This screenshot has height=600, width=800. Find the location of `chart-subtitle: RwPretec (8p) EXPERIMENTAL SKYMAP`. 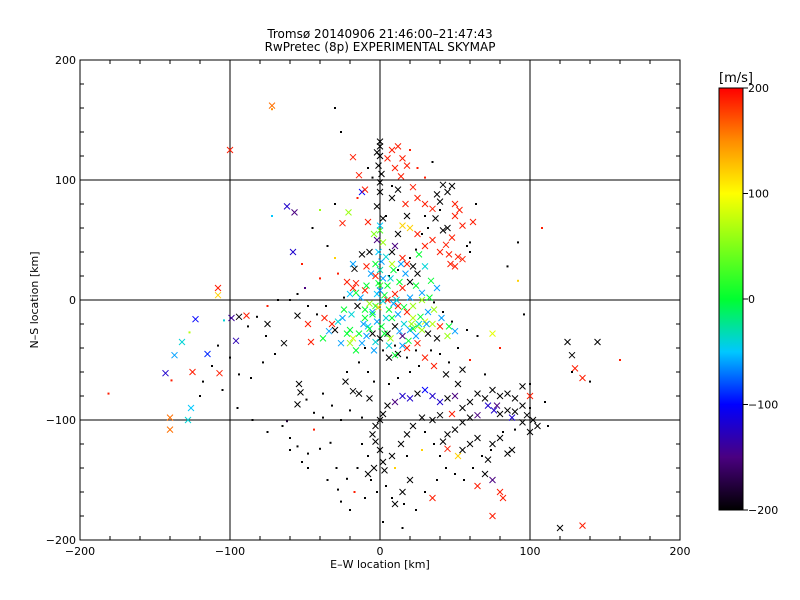

chart-subtitle: RwPretec (8p) EXPERIMENTAL SKYMAP is located at coordinates (380, 47).